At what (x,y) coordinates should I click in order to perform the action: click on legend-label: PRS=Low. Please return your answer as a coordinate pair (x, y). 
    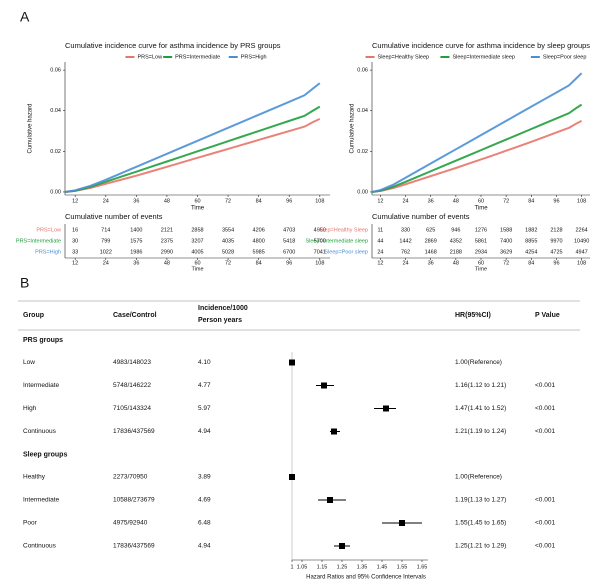
    Looking at the image, I should click on (149, 57).